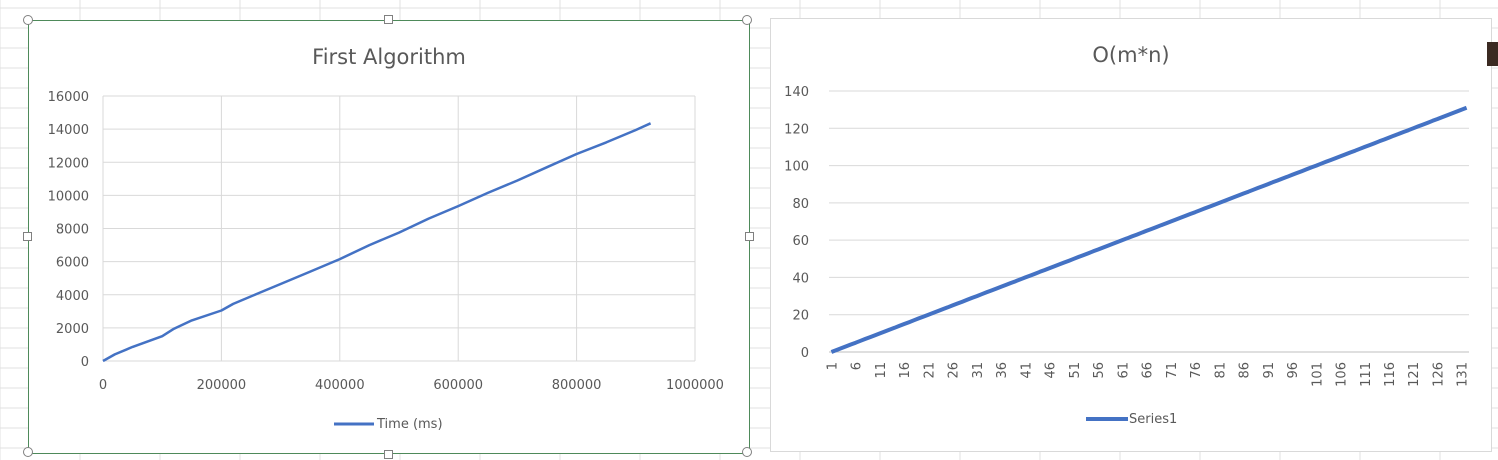  What do you see at coordinates (1390, 374) in the screenshot?
I see `x-tick-label: 116` at bounding box center [1390, 374].